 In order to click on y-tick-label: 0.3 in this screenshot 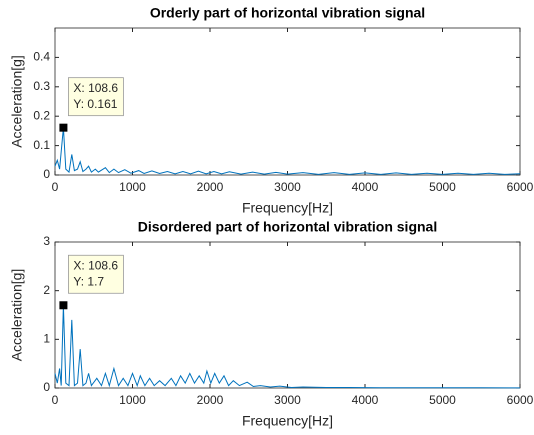, I will do `click(41, 86)`.